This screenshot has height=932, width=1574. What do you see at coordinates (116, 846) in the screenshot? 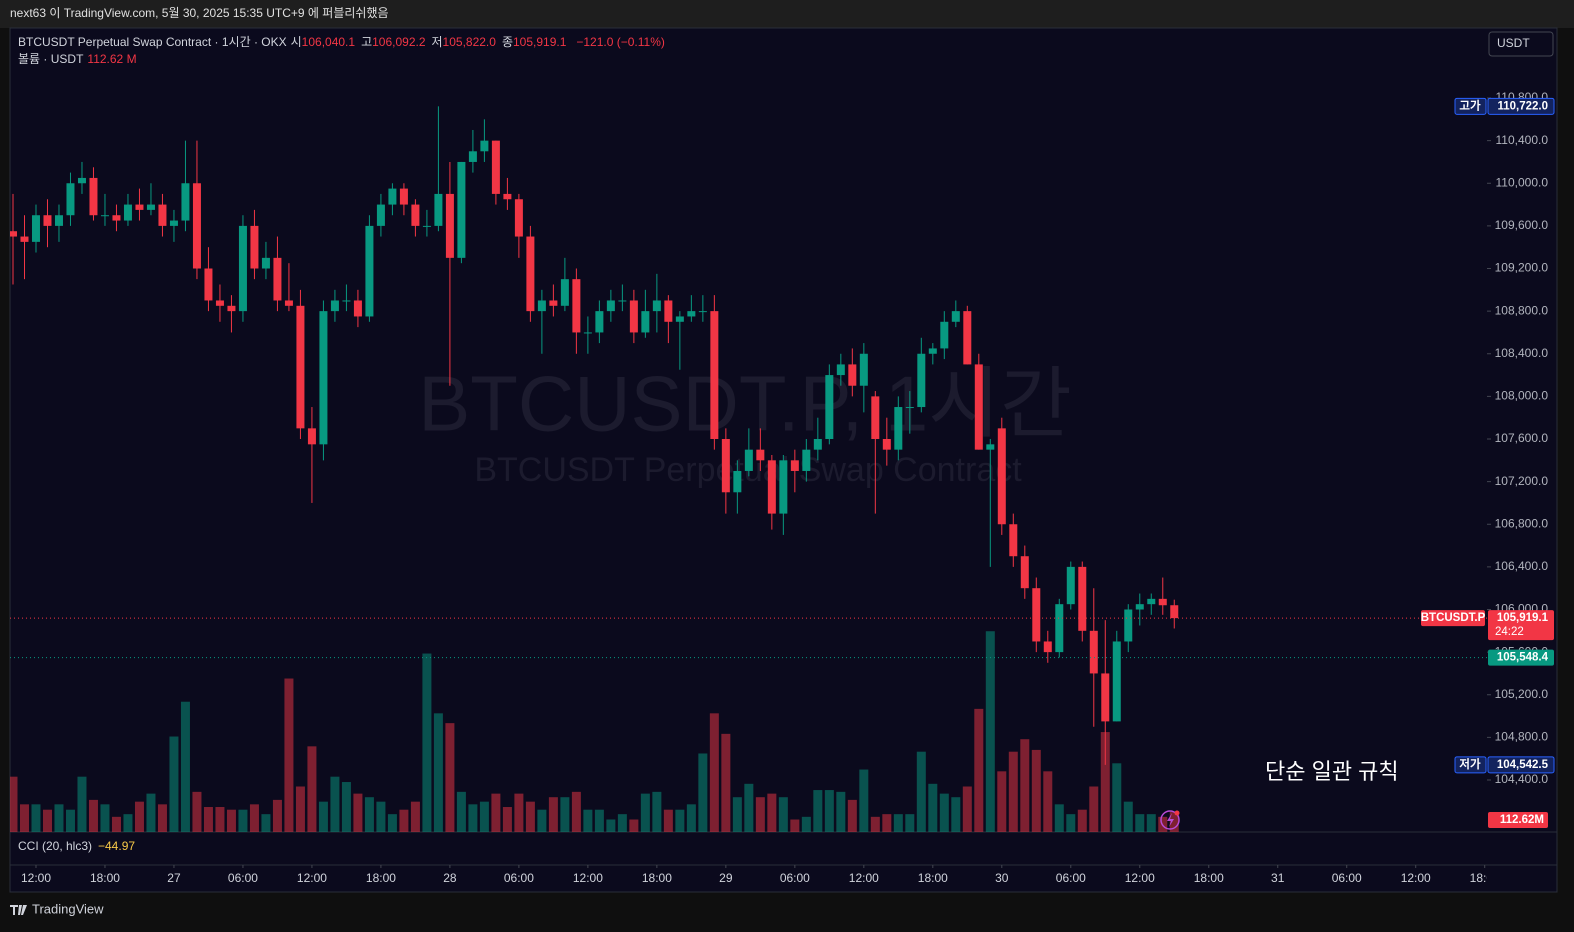
I see `indicator-value: −44.97` at bounding box center [116, 846].